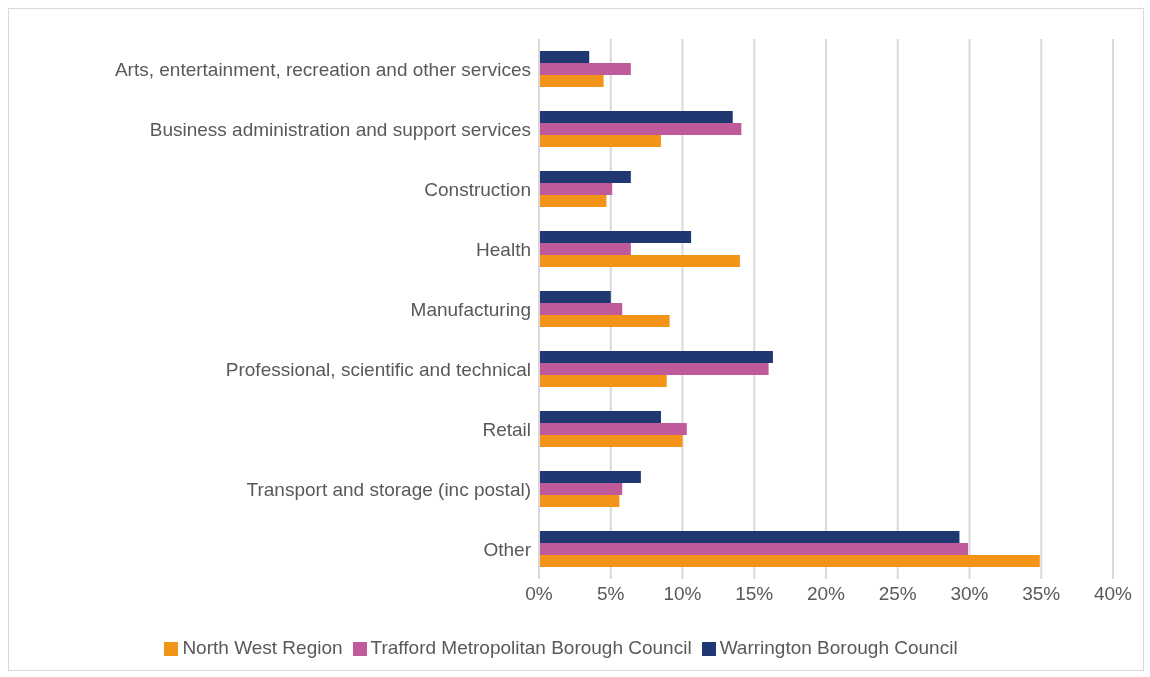 Image resolution: width=1150 pixels, height=677 pixels. What do you see at coordinates (838, 647) in the screenshot?
I see `legend-label: Warrington Borough Council` at bounding box center [838, 647].